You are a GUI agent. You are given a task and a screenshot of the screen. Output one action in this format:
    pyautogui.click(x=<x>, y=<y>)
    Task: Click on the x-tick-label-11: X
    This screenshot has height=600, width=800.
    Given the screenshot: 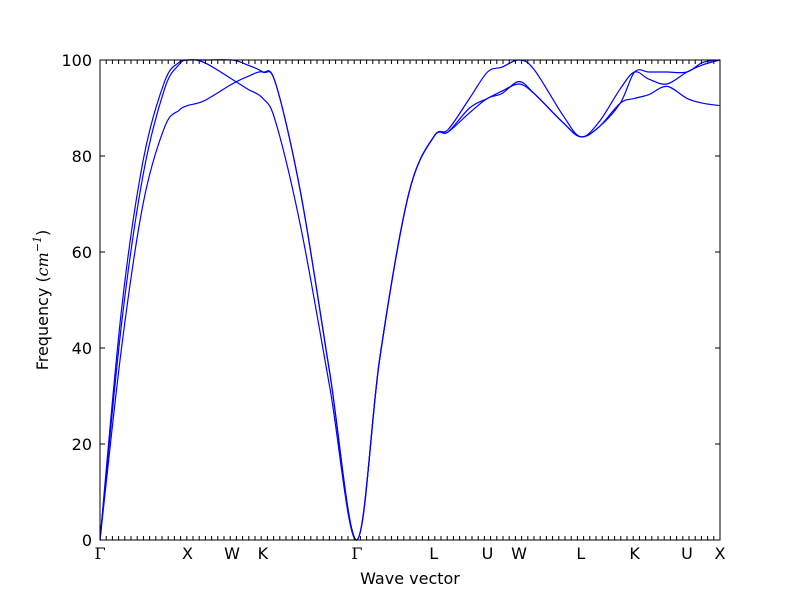 What is the action you would take?
    pyautogui.click(x=720, y=553)
    